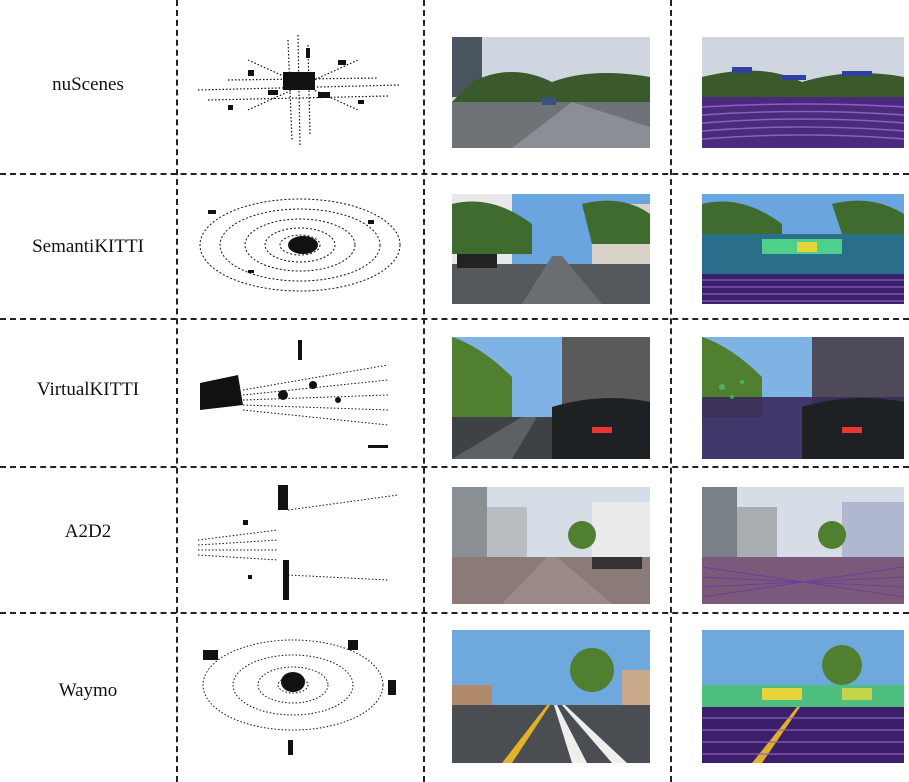 This screenshot has height=782, width=909. Describe the element at coordinates (88, 531) in the screenshot. I see `dataset-label-a2d2: A2D2` at that location.